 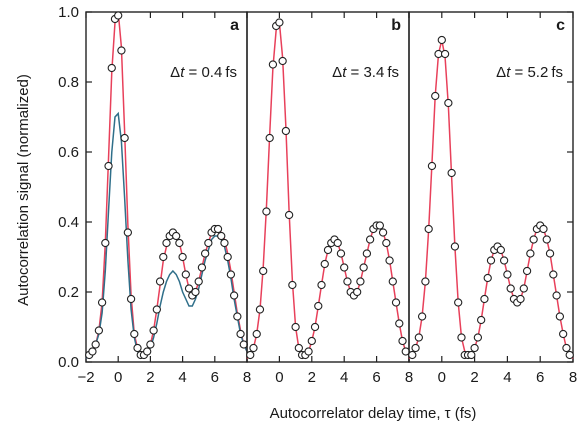 What do you see at coordinates (373, 413) in the screenshot?
I see `x-axis-label: Autocorrelator delay time, τ (fs)` at bounding box center [373, 413].